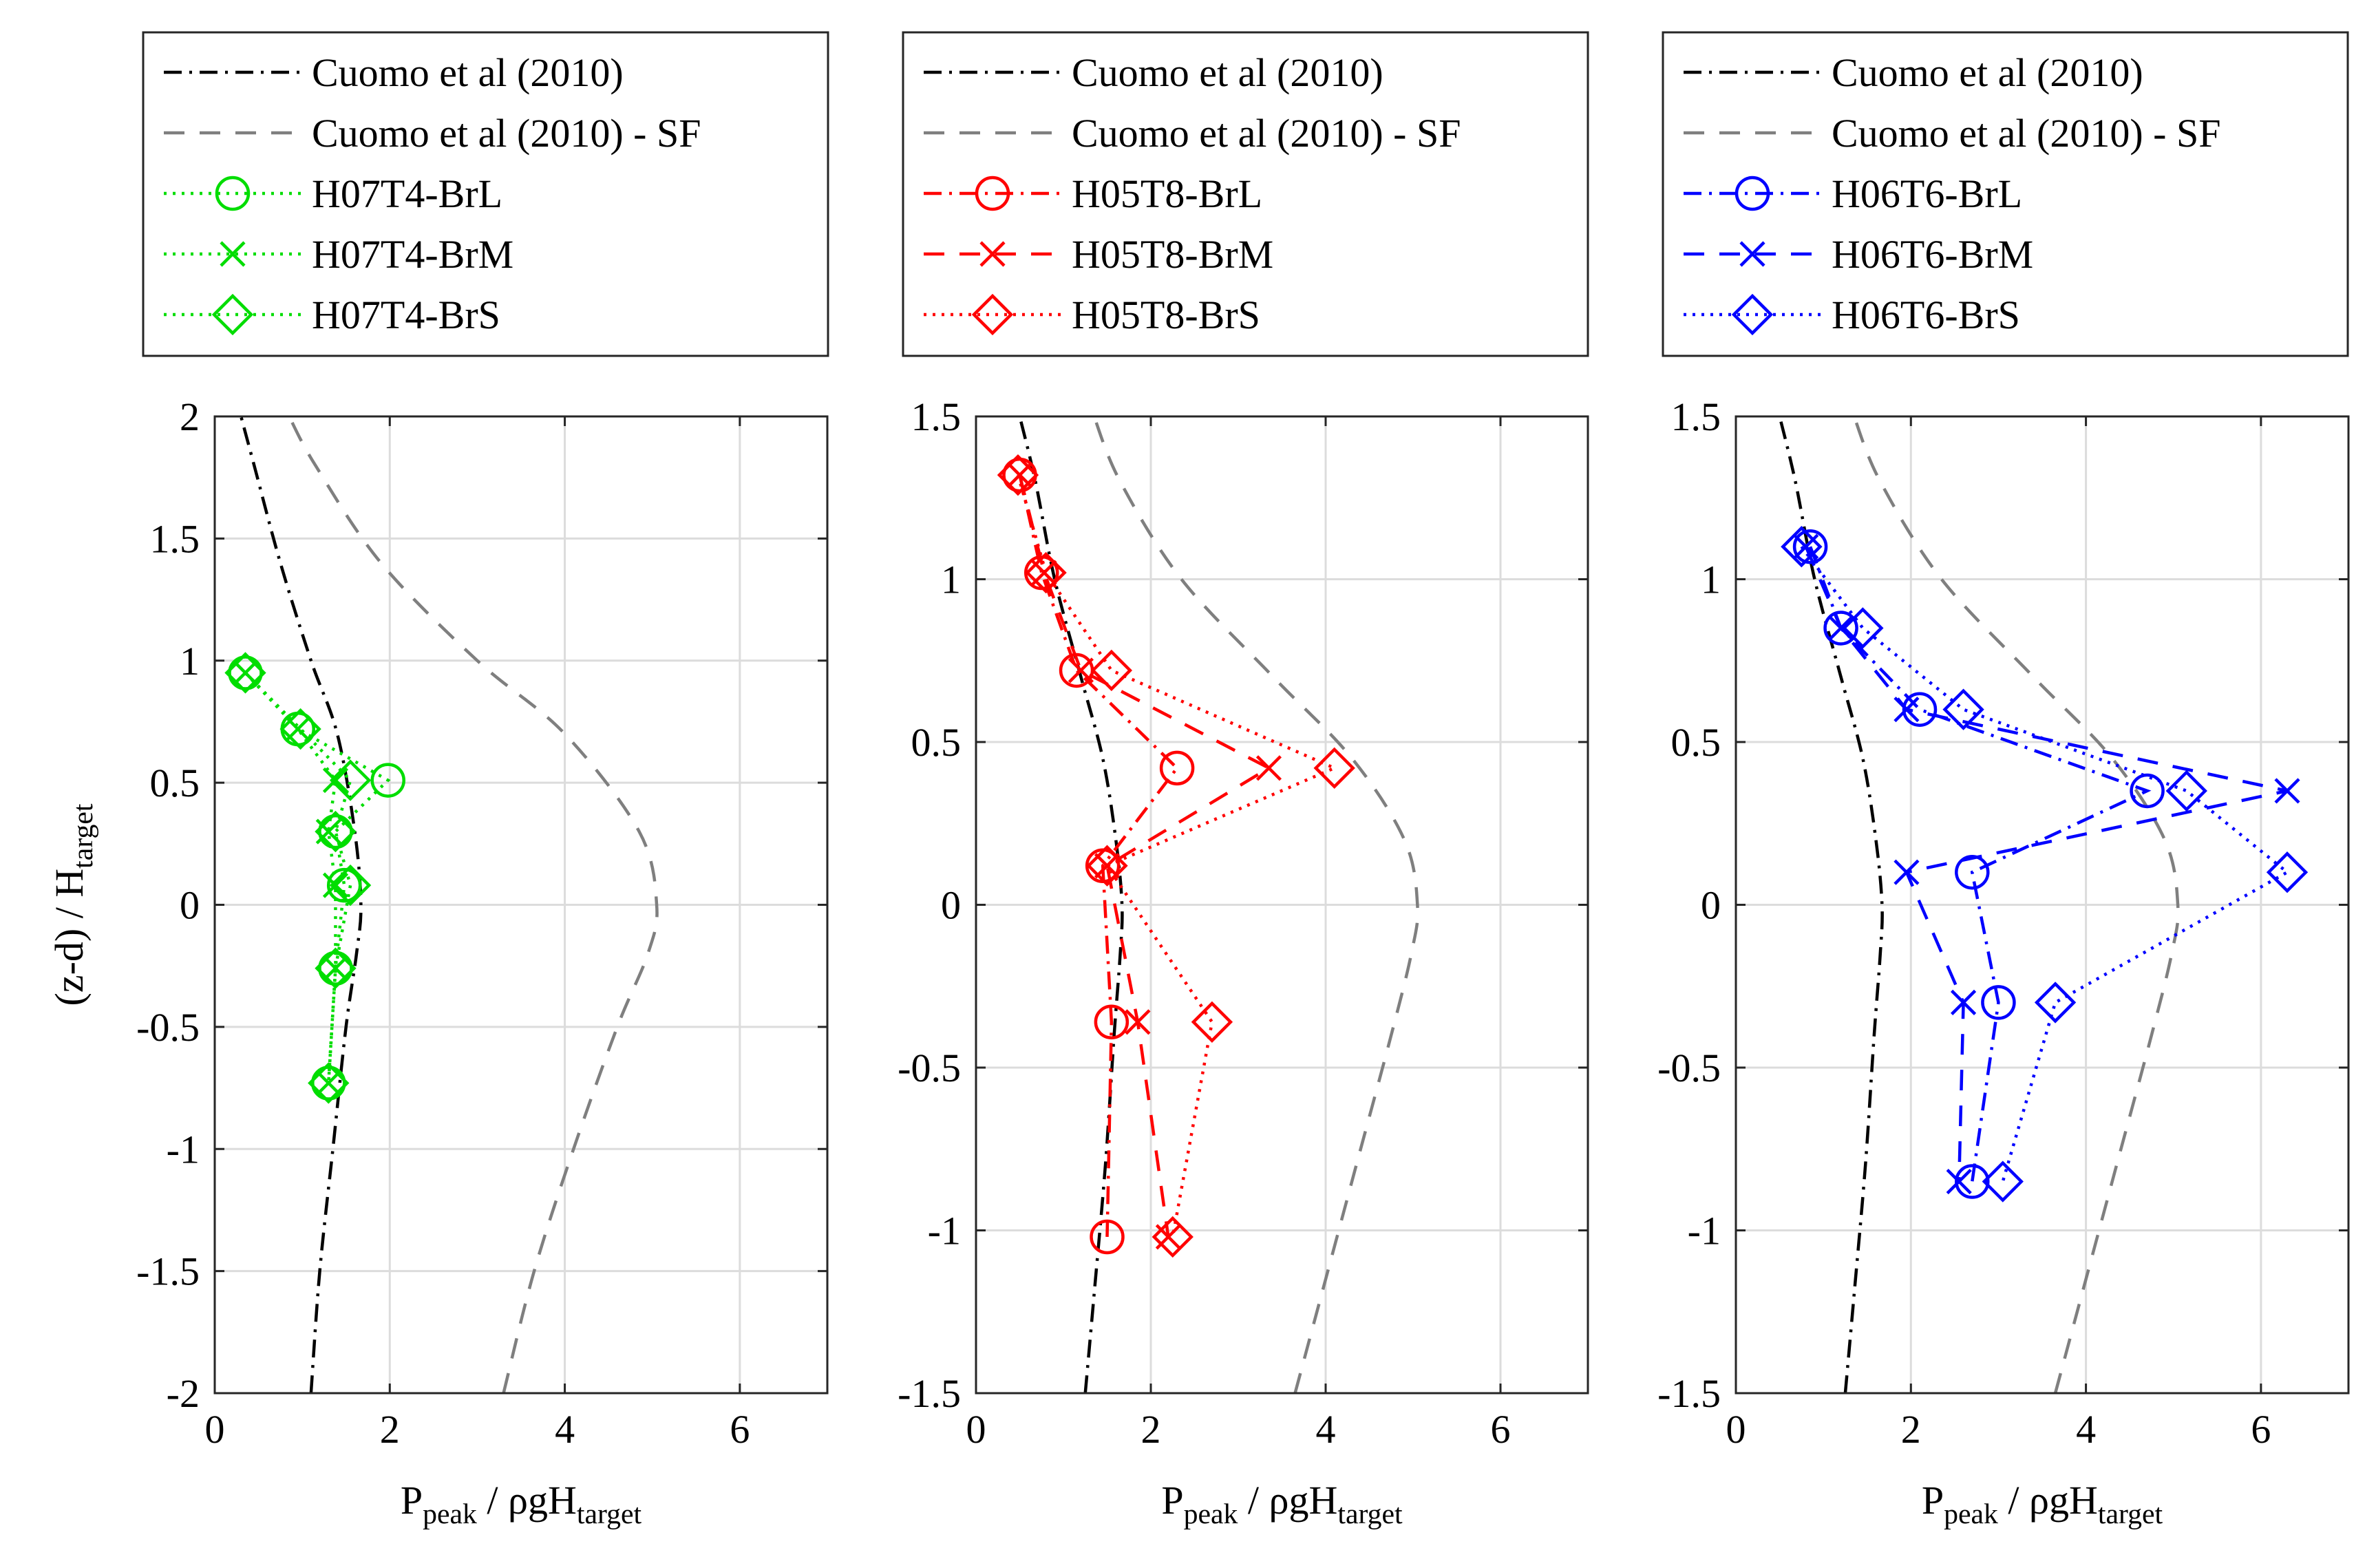 The height and width of the screenshot is (1568, 2376). I want to click on y-tick-label: -1.5, so click(1689, 1393).